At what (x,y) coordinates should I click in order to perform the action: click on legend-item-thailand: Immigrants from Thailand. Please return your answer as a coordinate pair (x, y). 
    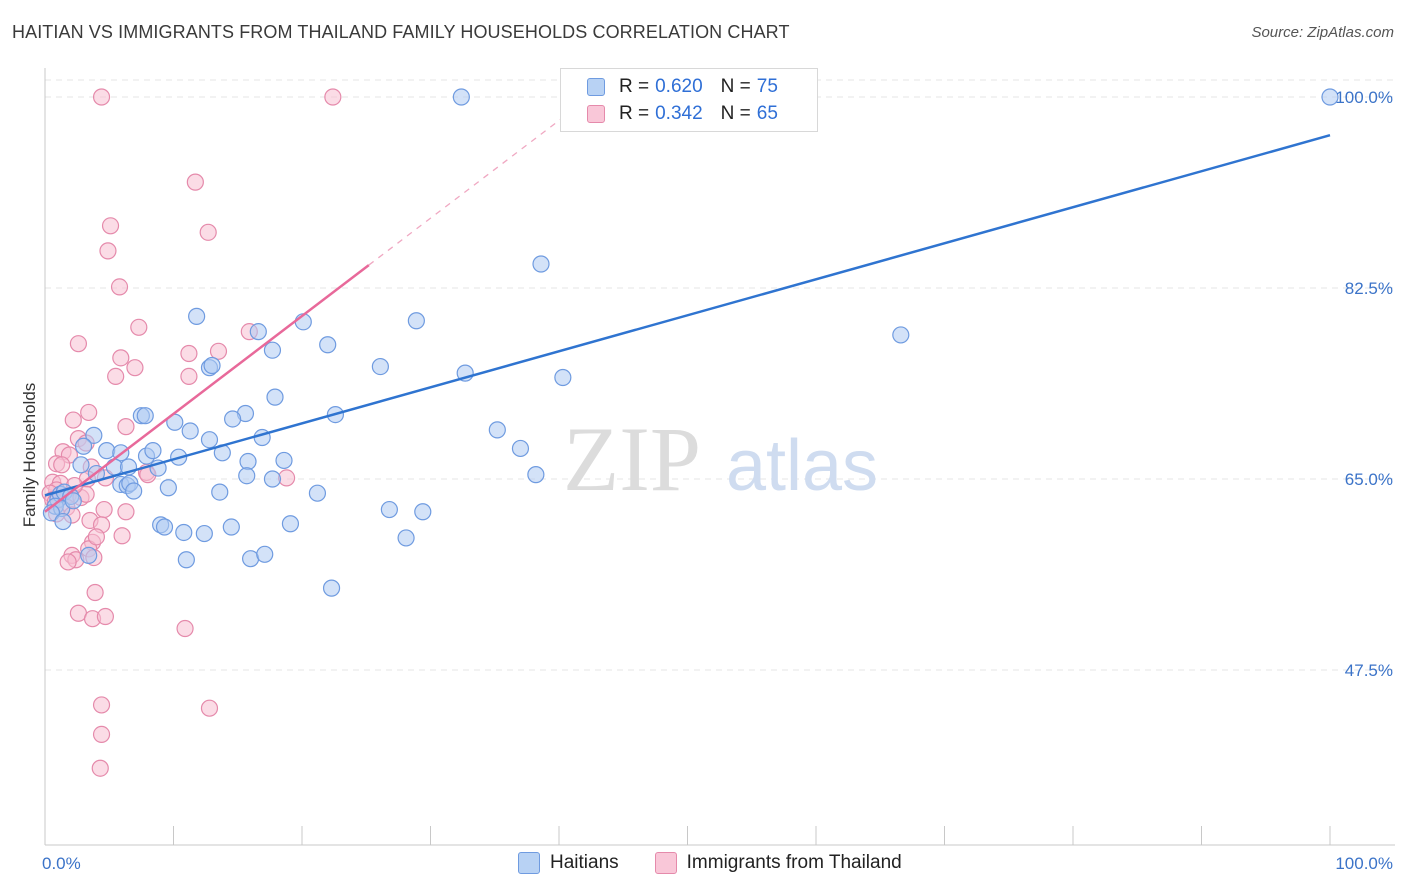
    Looking at the image, I should click on (778, 863).